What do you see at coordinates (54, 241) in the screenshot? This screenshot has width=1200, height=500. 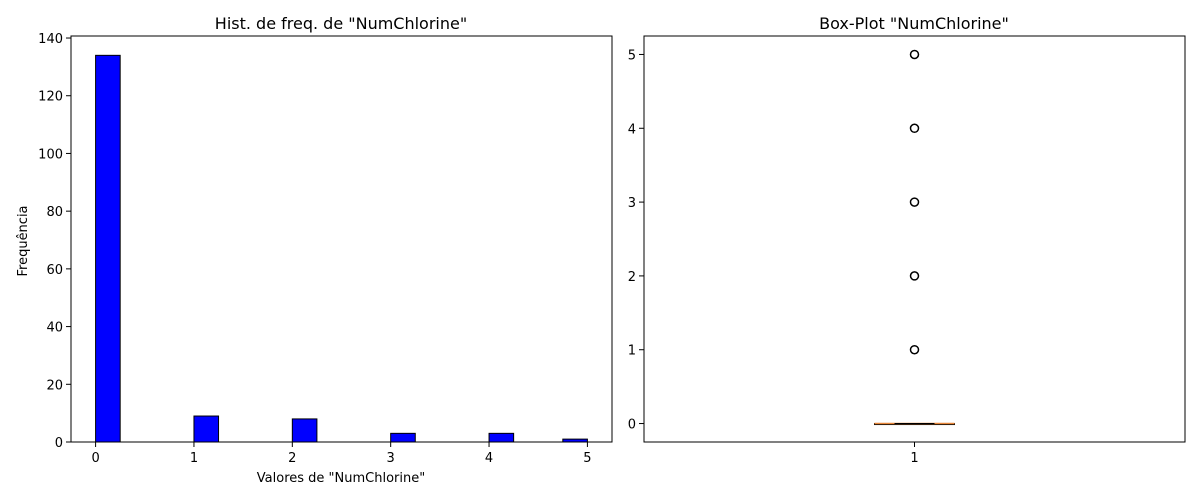 I see `histogram-y-ticks: 0 20 40 60 80 100 120 140` at bounding box center [54, 241].